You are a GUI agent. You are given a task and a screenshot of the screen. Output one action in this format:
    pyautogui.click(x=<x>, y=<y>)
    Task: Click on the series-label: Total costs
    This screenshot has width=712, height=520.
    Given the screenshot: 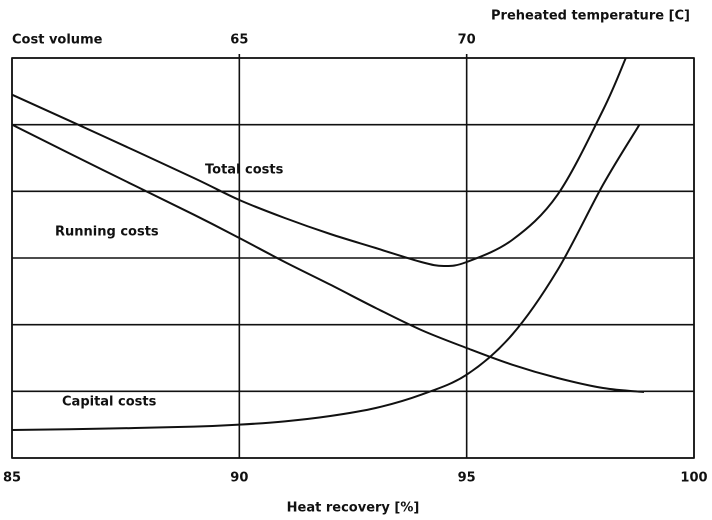 What is the action you would take?
    pyautogui.click(x=244, y=170)
    